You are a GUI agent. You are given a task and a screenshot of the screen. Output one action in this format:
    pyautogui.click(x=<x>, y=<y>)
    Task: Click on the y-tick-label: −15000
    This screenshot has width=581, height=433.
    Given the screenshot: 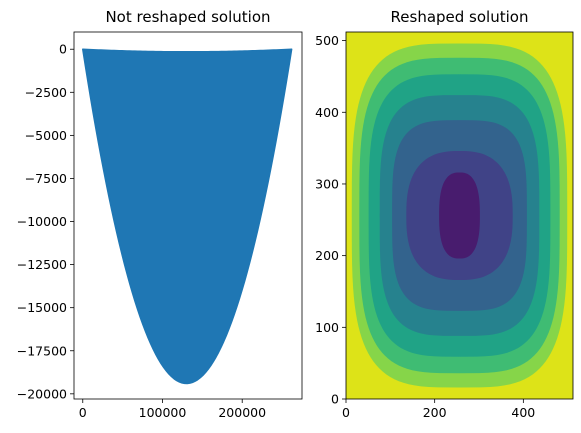 What is the action you would take?
    pyautogui.click(x=42, y=307)
    